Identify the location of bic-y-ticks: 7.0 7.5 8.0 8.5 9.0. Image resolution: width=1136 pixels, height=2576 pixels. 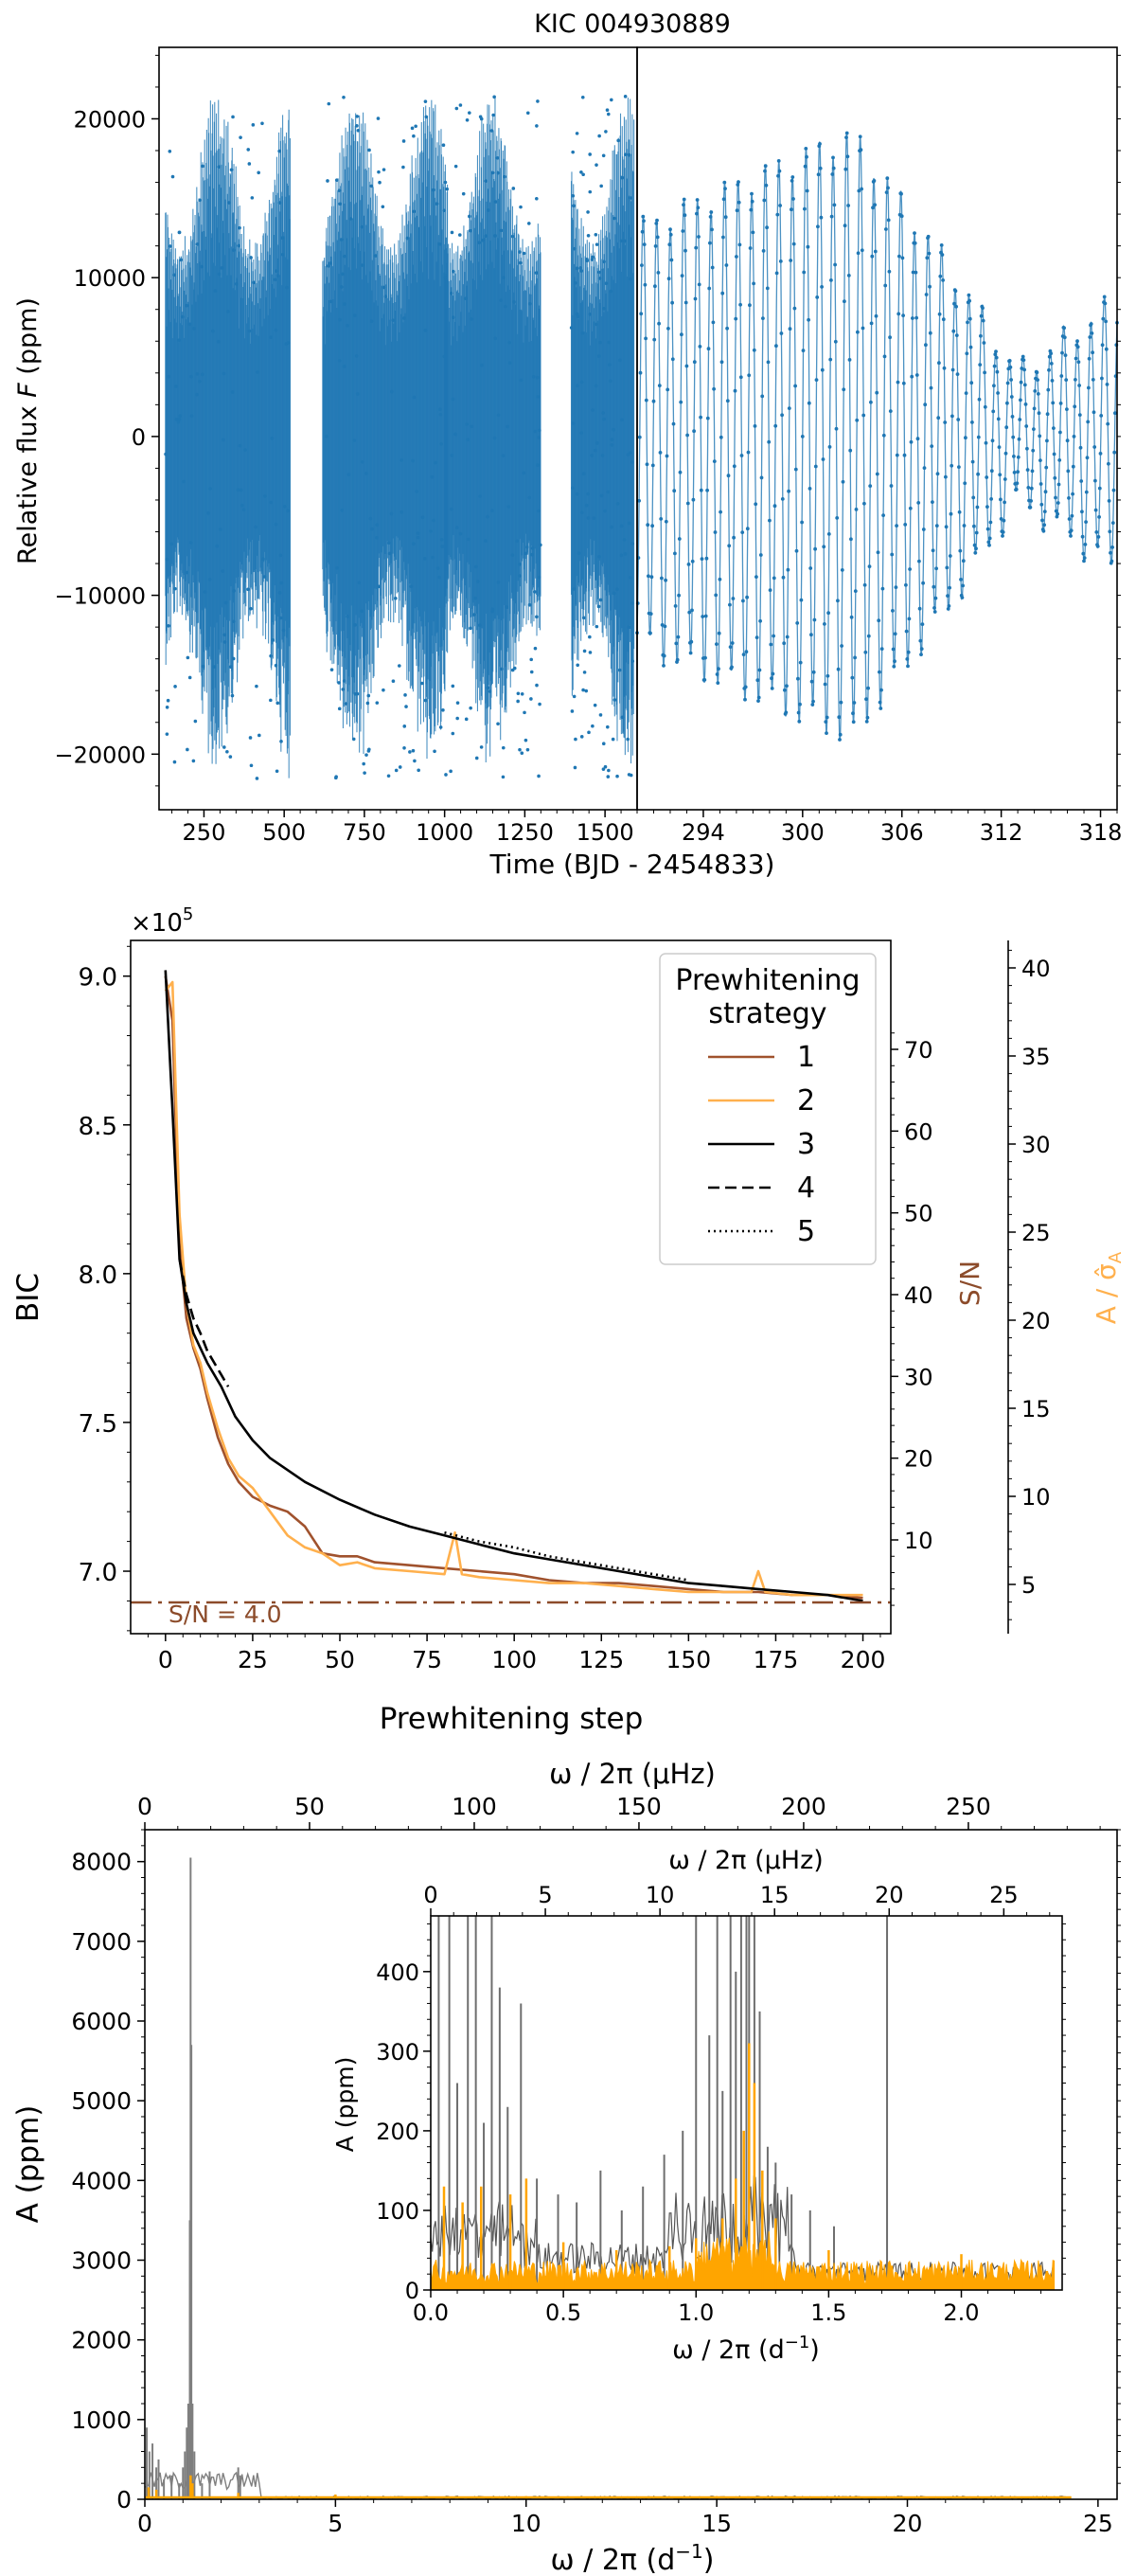
(105, 1288).